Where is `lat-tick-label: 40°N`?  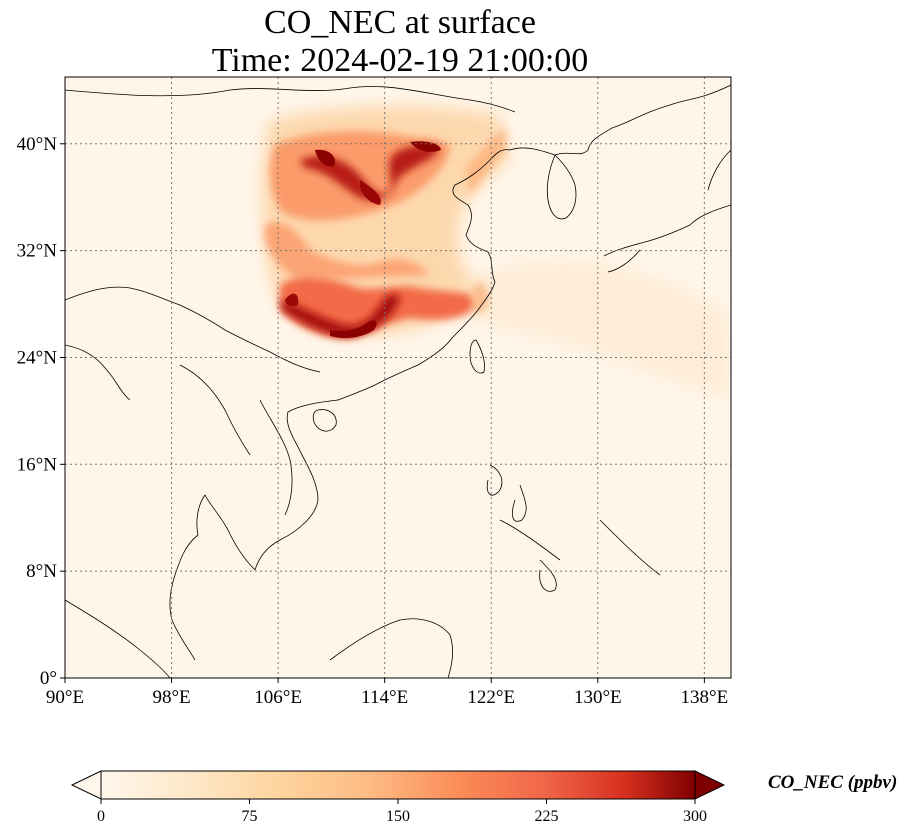 lat-tick-label: 40°N is located at coordinates (37, 144).